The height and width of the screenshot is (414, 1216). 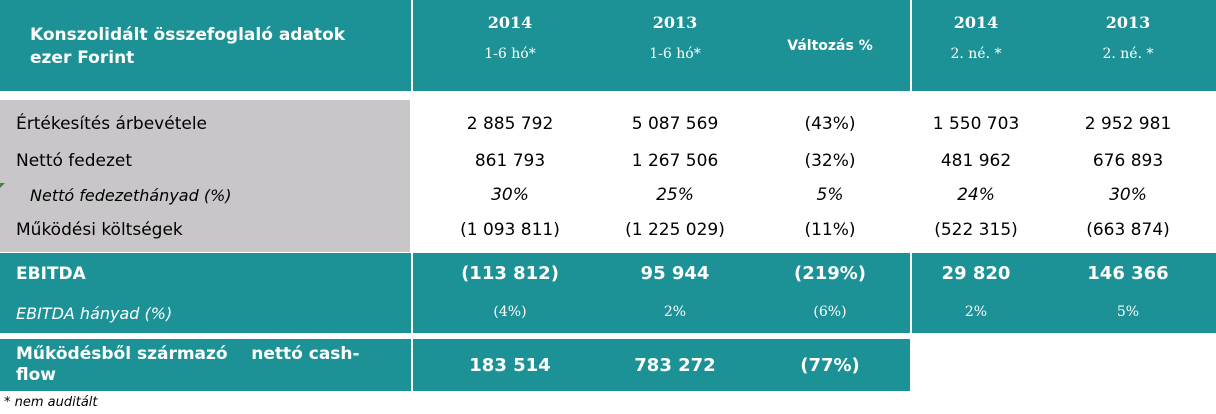 What do you see at coordinates (830, 46) in the screenshot?
I see `col3-label: Változás %` at bounding box center [830, 46].